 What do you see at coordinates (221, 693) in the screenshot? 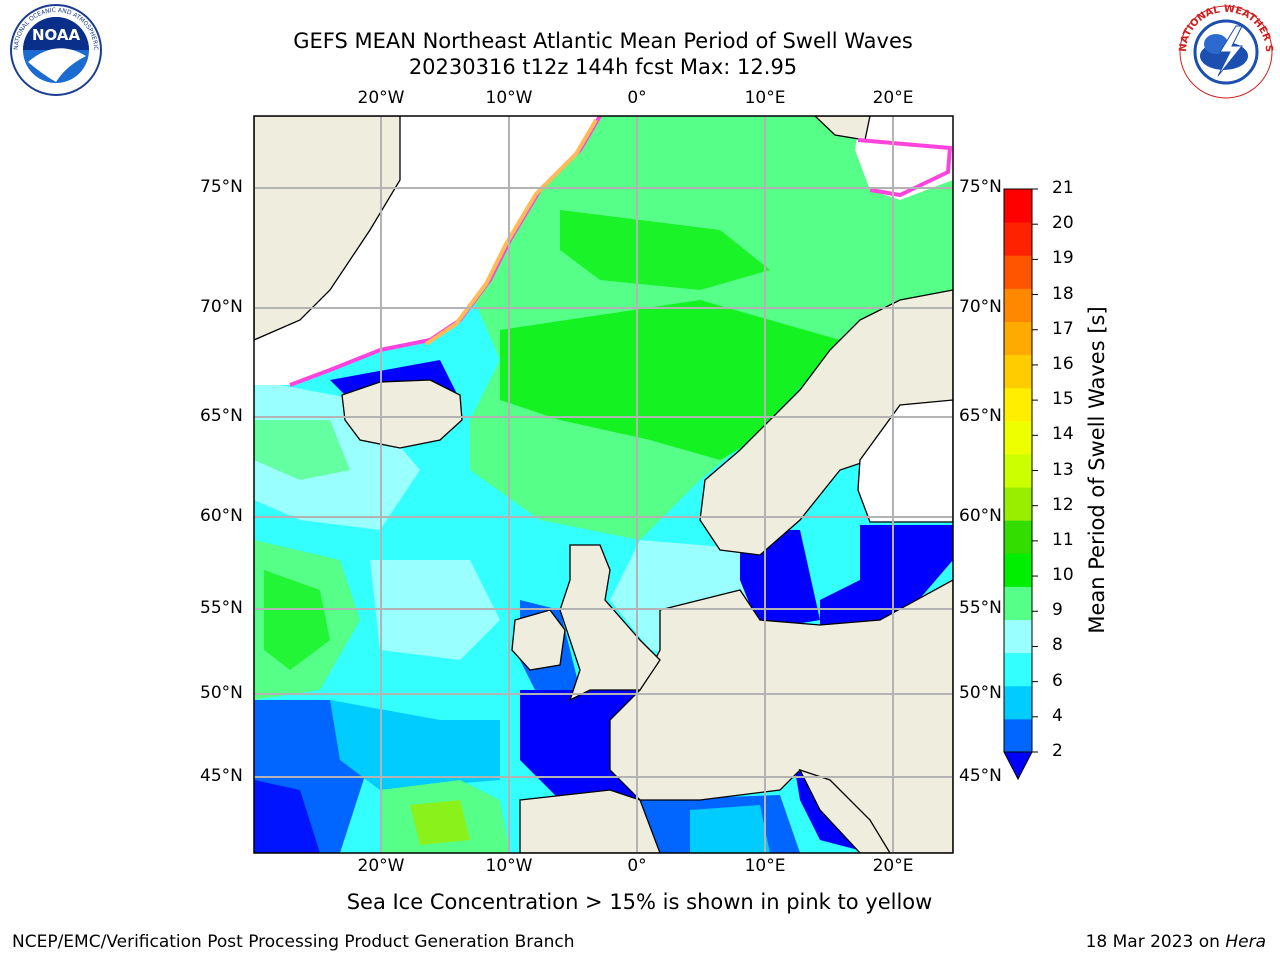
I see `lat-label-left-50n: 50°N` at bounding box center [221, 693].